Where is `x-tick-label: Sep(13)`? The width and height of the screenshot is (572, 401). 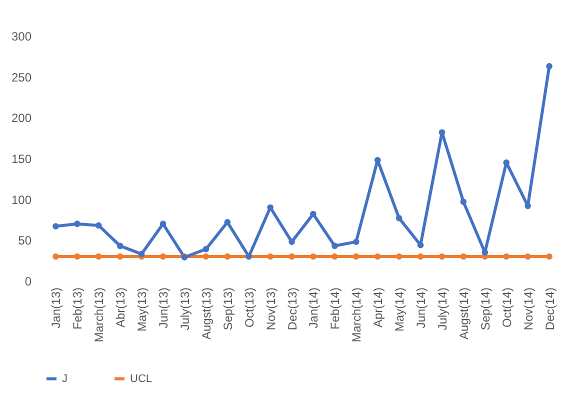
x-tick-label: Sep(13) is located at coordinates (227, 309).